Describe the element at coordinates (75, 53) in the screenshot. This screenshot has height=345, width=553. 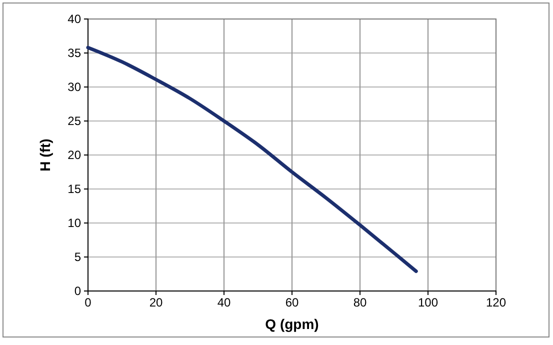
I see `y-tick-label: 35` at that location.